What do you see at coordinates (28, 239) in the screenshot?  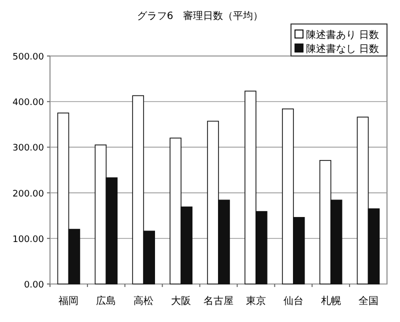 I see `y-tick-label: 100.00` at bounding box center [28, 239].